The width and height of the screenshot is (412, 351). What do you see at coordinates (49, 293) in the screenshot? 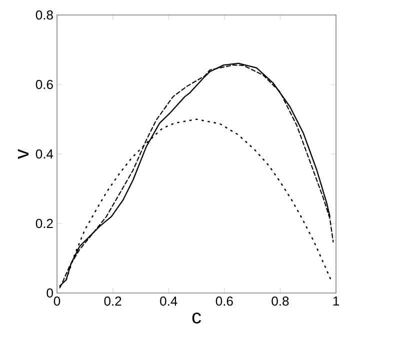
I see `y-tick-label: 0` at bounding box center [49, 293].